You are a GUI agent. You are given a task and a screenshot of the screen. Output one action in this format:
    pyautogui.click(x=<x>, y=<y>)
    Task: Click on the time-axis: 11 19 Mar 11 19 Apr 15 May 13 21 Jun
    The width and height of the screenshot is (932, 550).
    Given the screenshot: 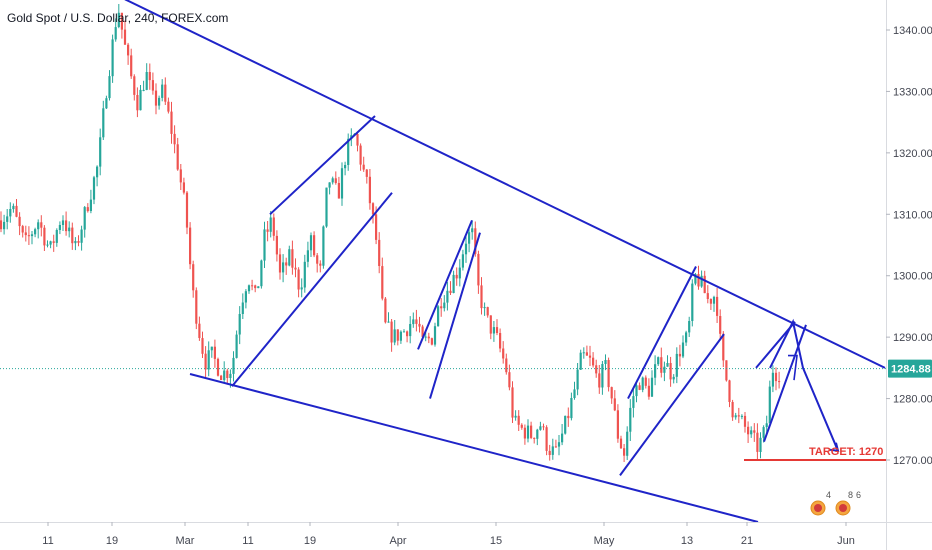 What is the action you would take?
    pyautogui.click(x=466, y=534)
    